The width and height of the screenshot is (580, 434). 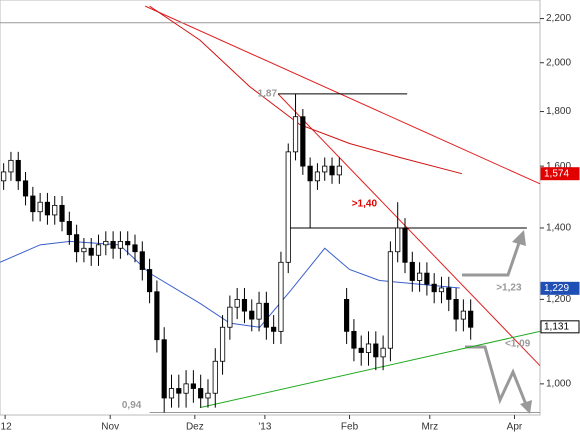 I want to click on y-tick-label: 1,600, so click(x=558, y=166).